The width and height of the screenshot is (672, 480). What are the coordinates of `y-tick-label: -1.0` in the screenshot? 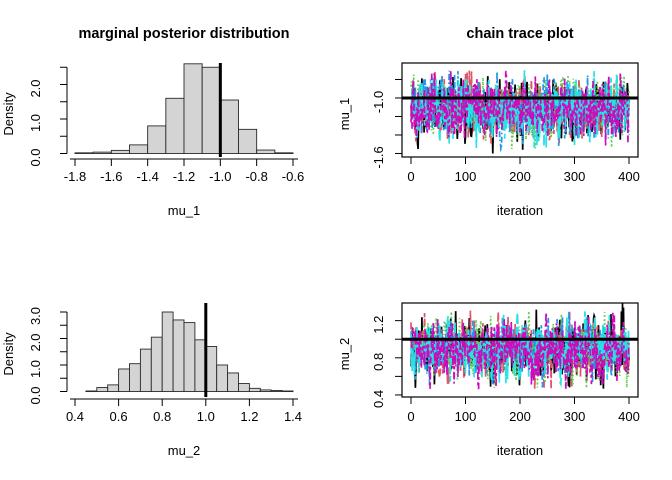 It's located at (378, 102).